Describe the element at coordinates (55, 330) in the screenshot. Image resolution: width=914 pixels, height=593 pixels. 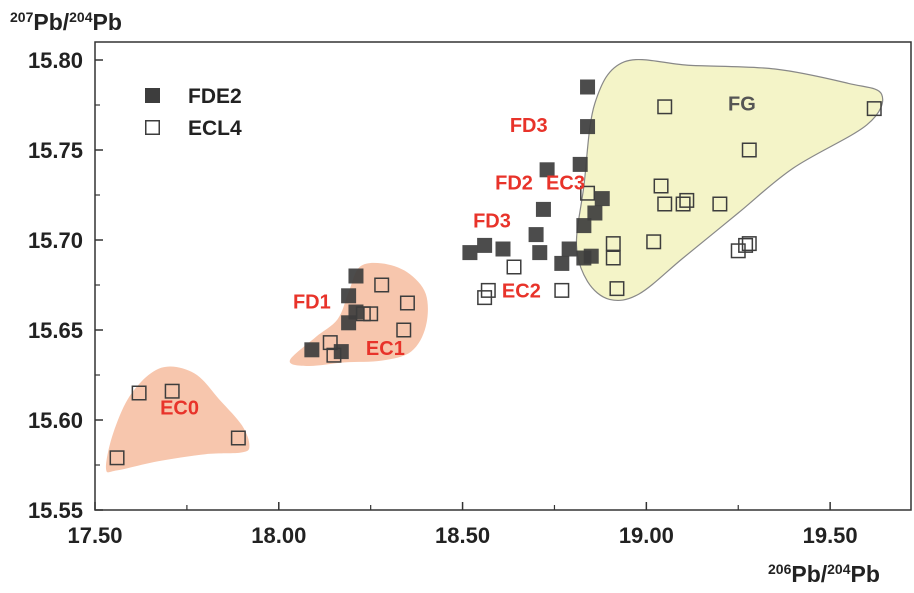
I see `y-tick-label: 15.65` at that location.